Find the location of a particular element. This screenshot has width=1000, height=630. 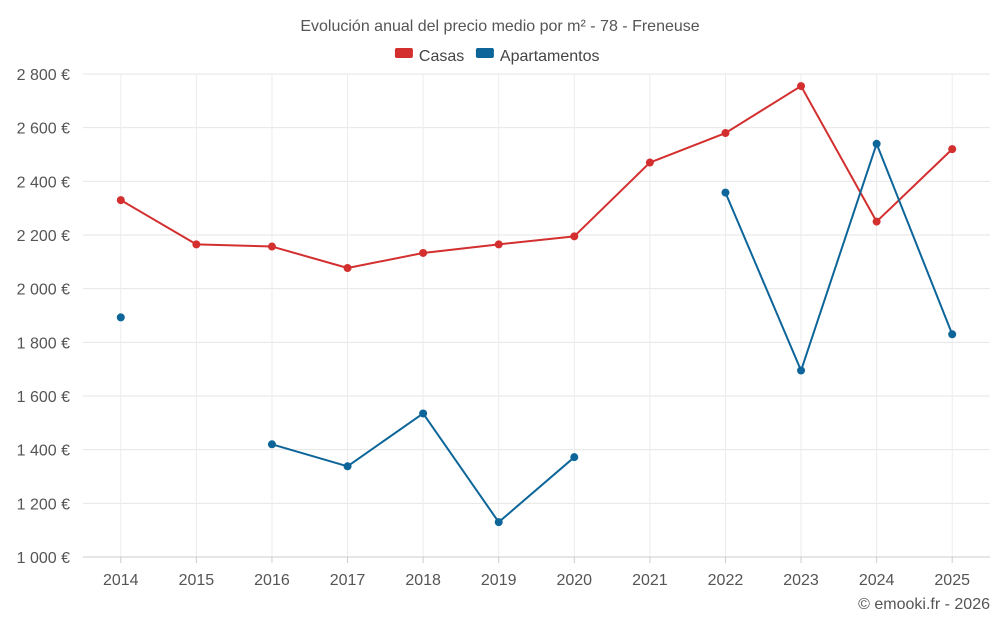

x-tick-label: 2018 is located at coordinates (423, 580).